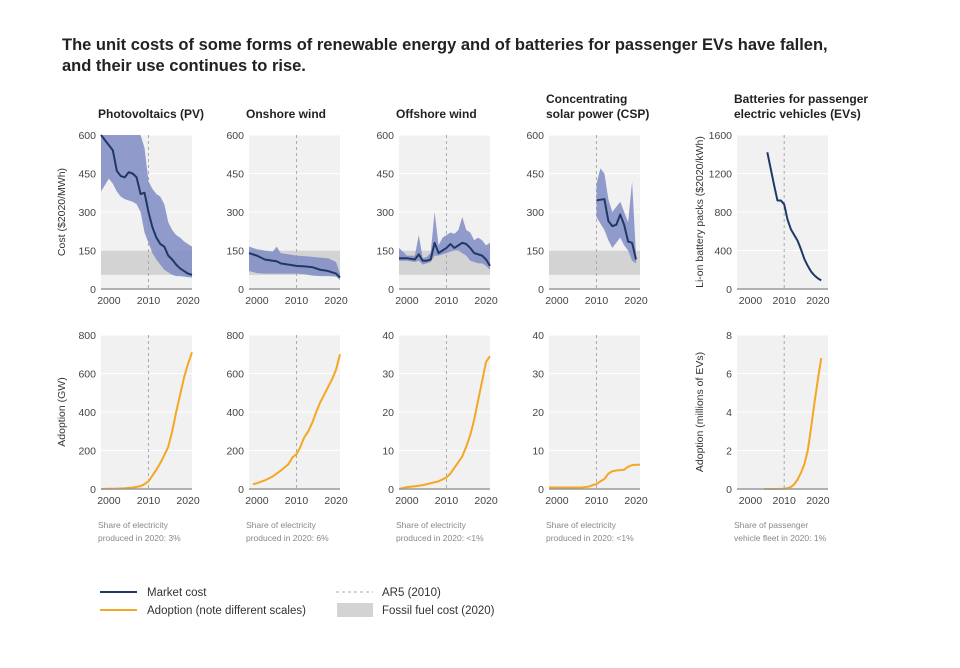 This screenshot has height=668, width=960. Describe the element at coordinates (729, 452) in the screenshot. I see `y-tick-label: 2` at that location.